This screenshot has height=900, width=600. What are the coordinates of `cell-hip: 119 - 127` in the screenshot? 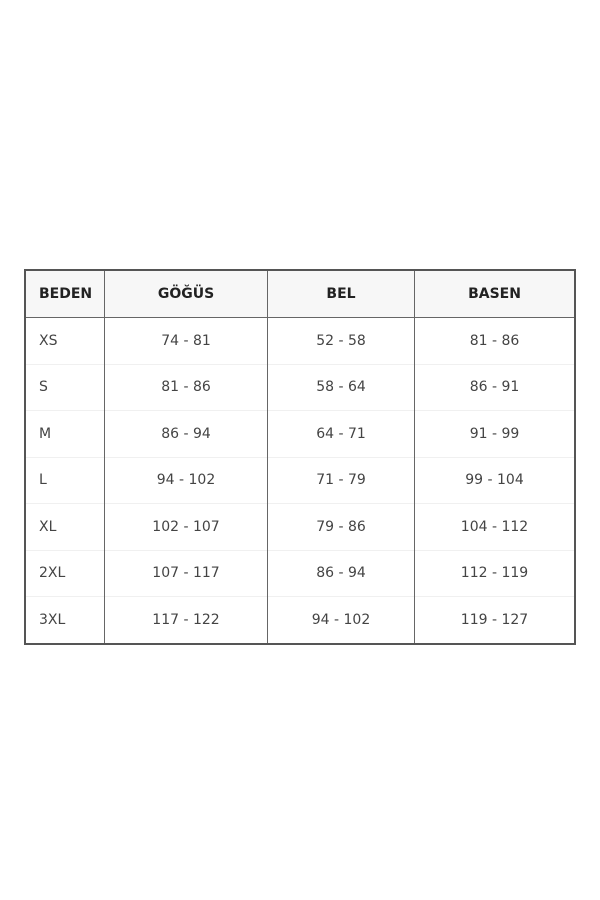 It's located at (494, 620).